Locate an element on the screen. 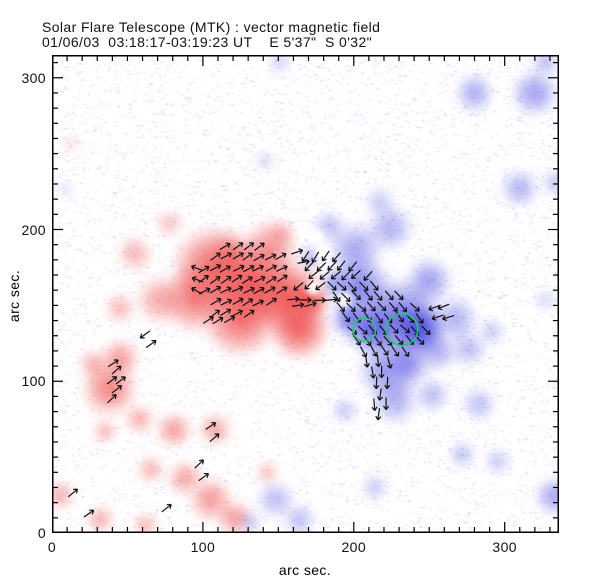 This screenshot has width=612, height=585. x-tick-label: 300 is located at coordinates (504, 547).